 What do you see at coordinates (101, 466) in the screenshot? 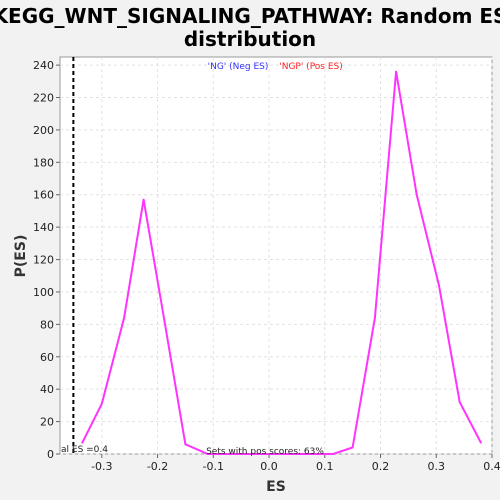
I see `x-tick-label: -0.3` at bounding box center [101, 466].